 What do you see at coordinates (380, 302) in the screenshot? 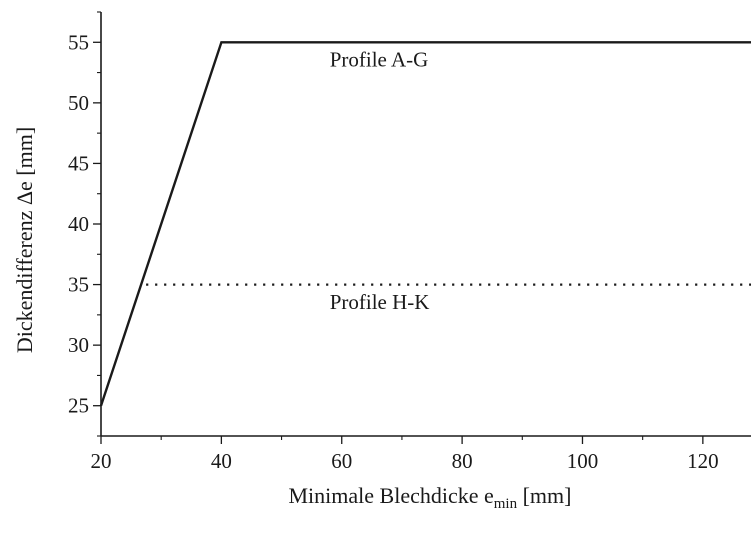
I see `annotation-label: Profile H-K` at bounding box center [380, 302].